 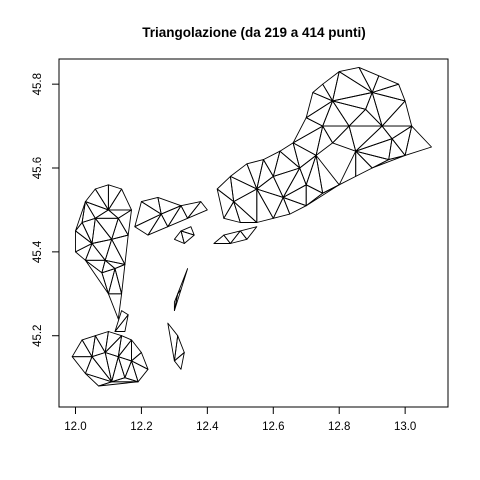 I want to click on y-axis: 45.2 45.4 45.6 45.8, so click(x=46, y=210).